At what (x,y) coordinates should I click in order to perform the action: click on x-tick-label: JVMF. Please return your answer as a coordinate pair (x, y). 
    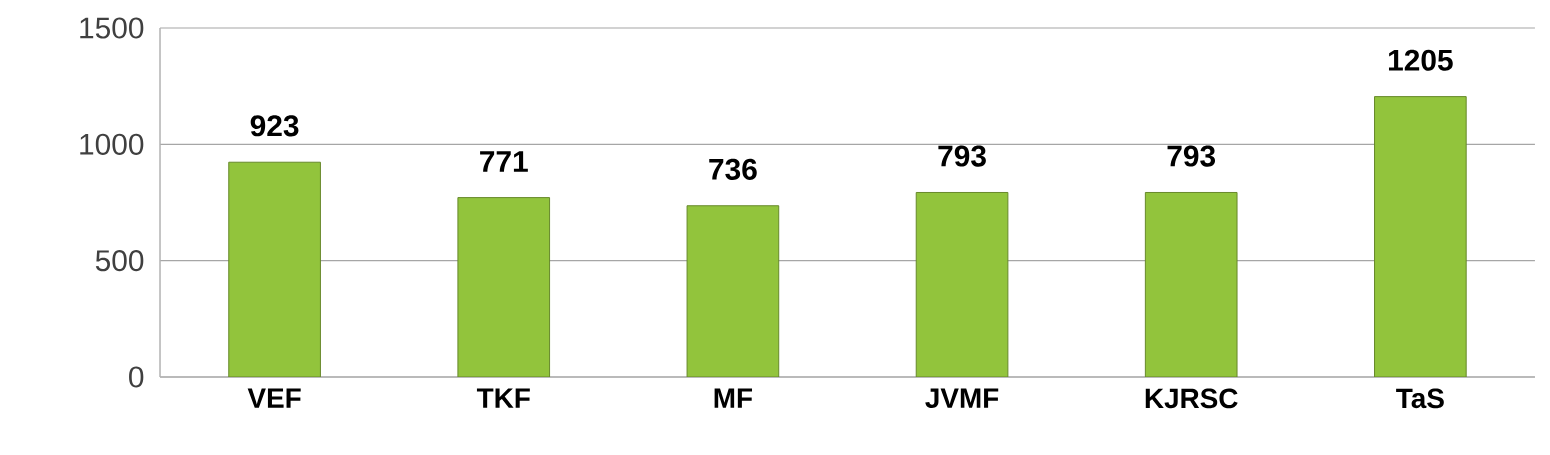
    Looking at the image, I should click on (962, 398).